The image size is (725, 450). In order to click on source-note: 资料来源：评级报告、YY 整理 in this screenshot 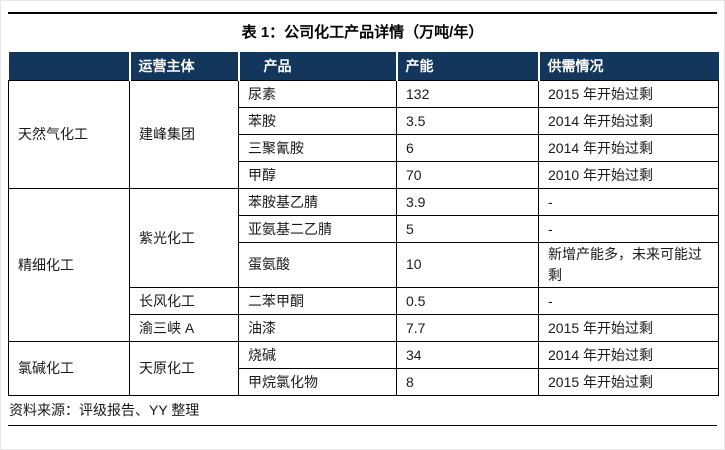, I will do `click(104, 409)`.